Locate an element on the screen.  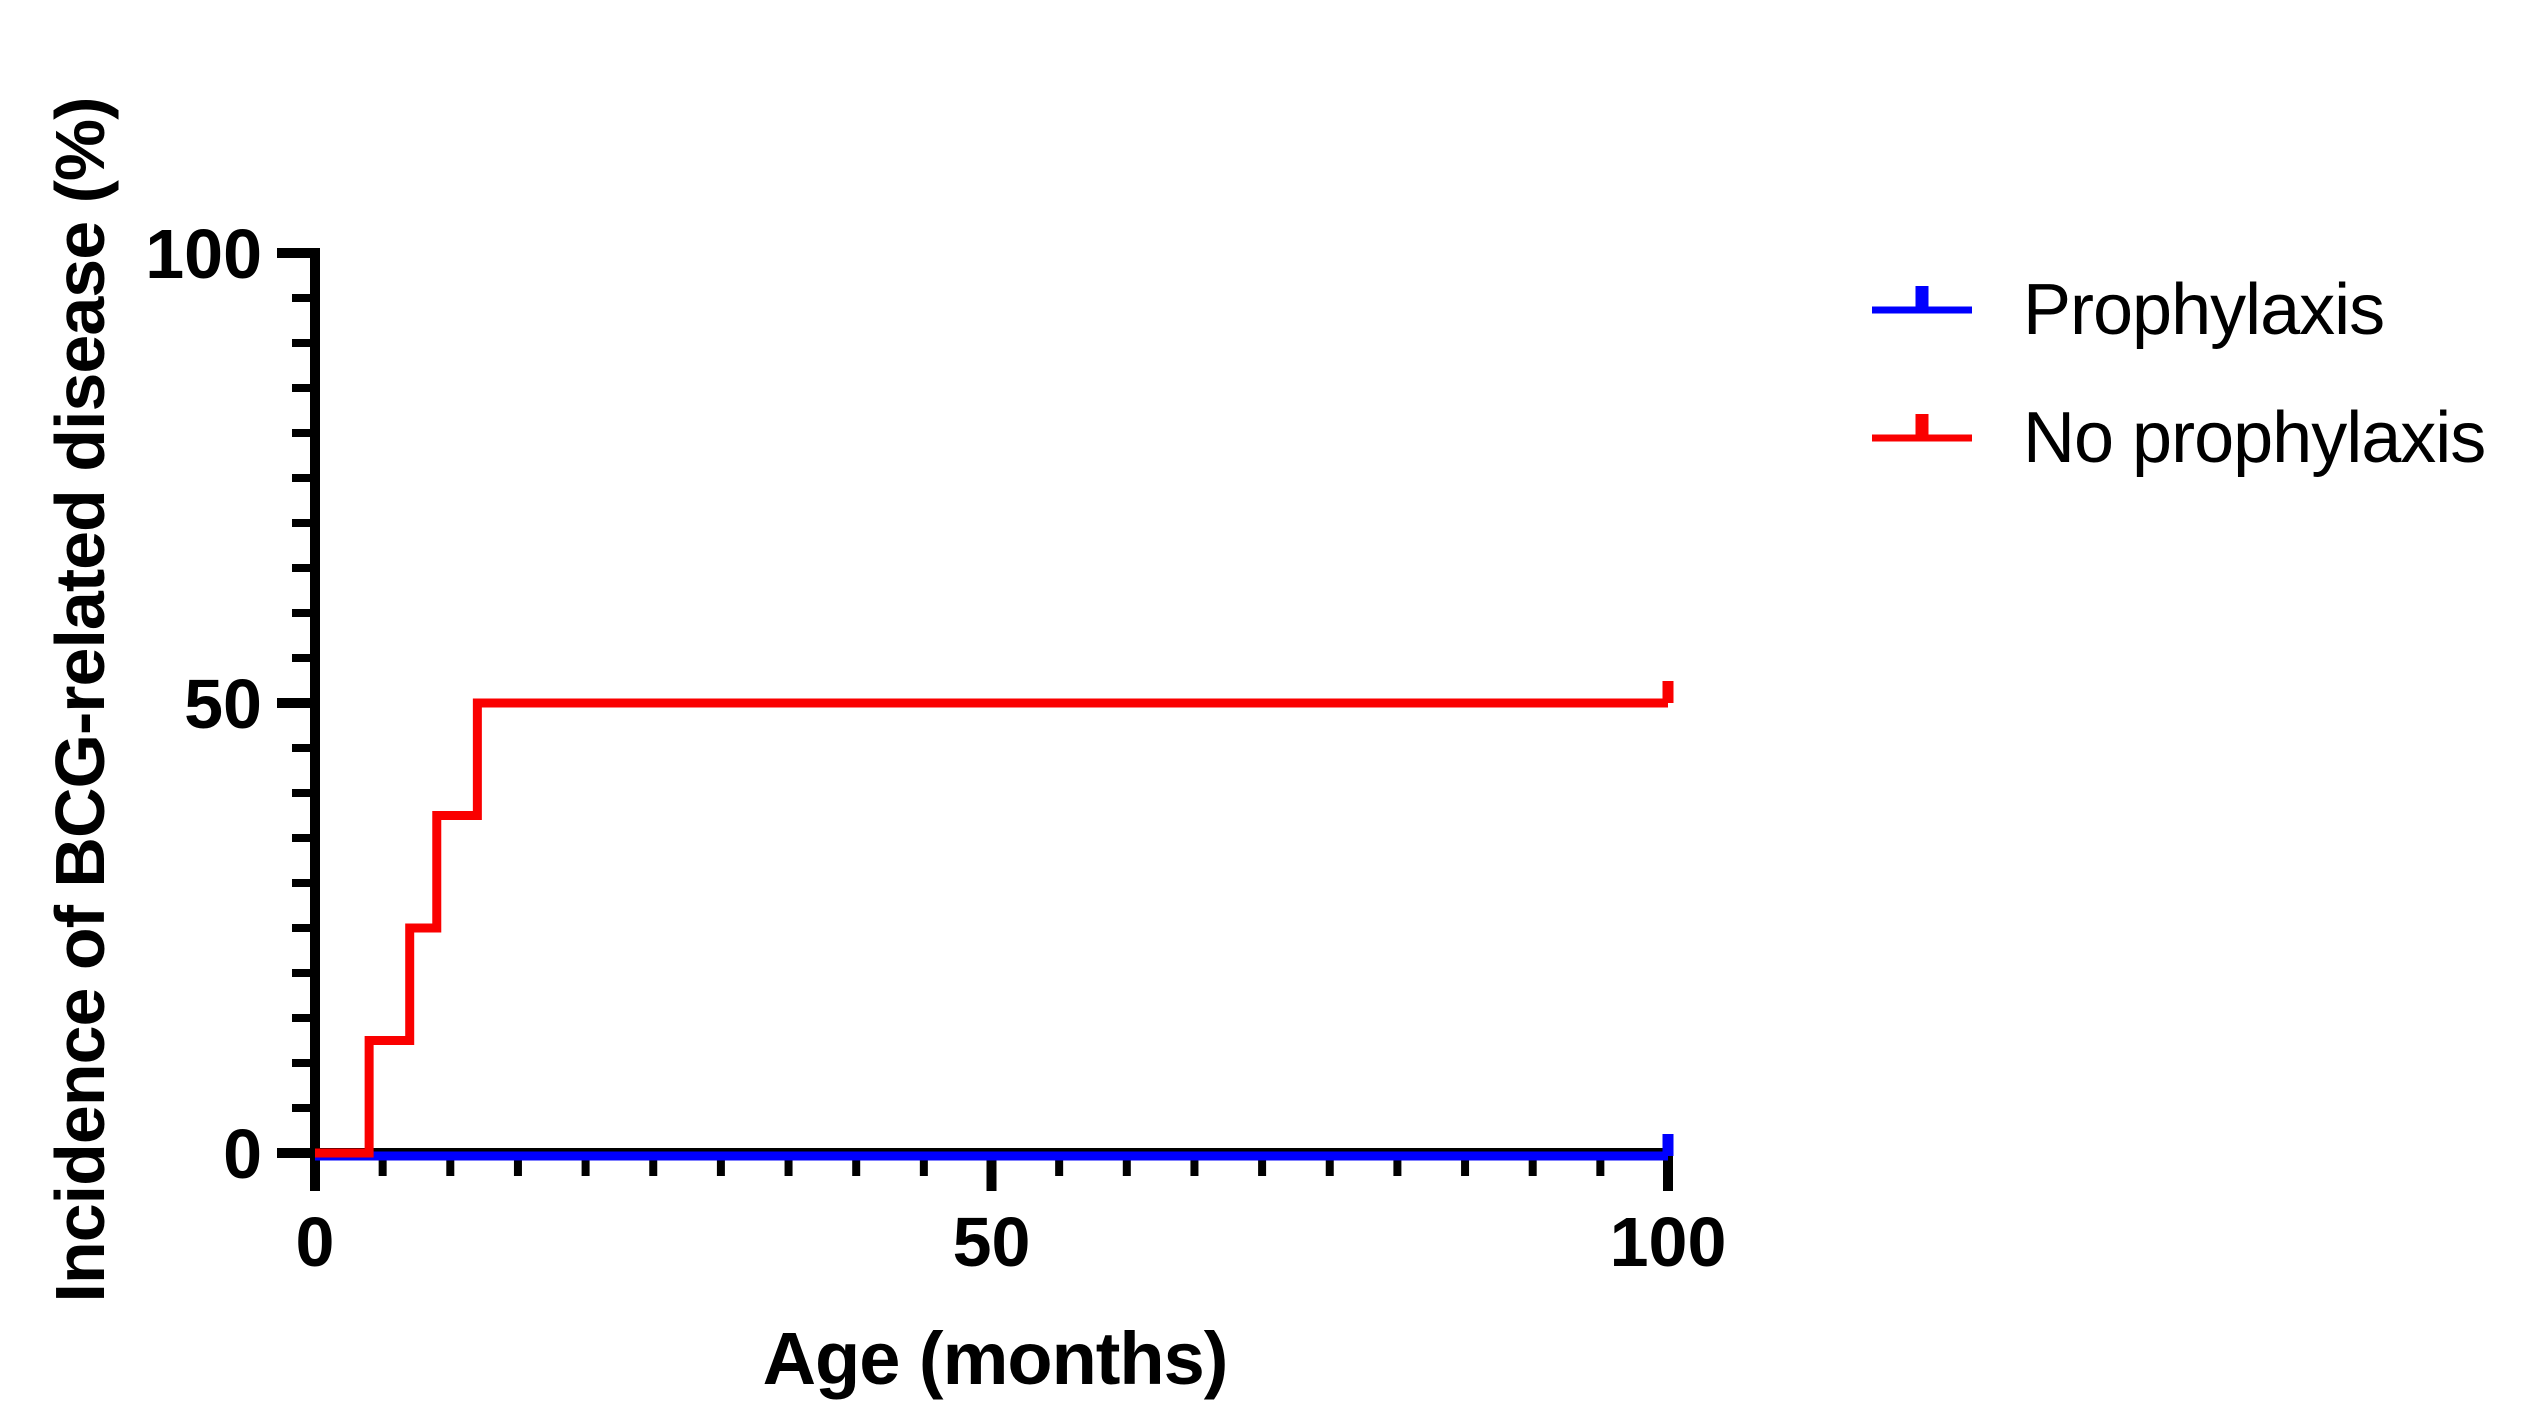
x-axis-title: Age (months) is located at coordinates (995, 1358).